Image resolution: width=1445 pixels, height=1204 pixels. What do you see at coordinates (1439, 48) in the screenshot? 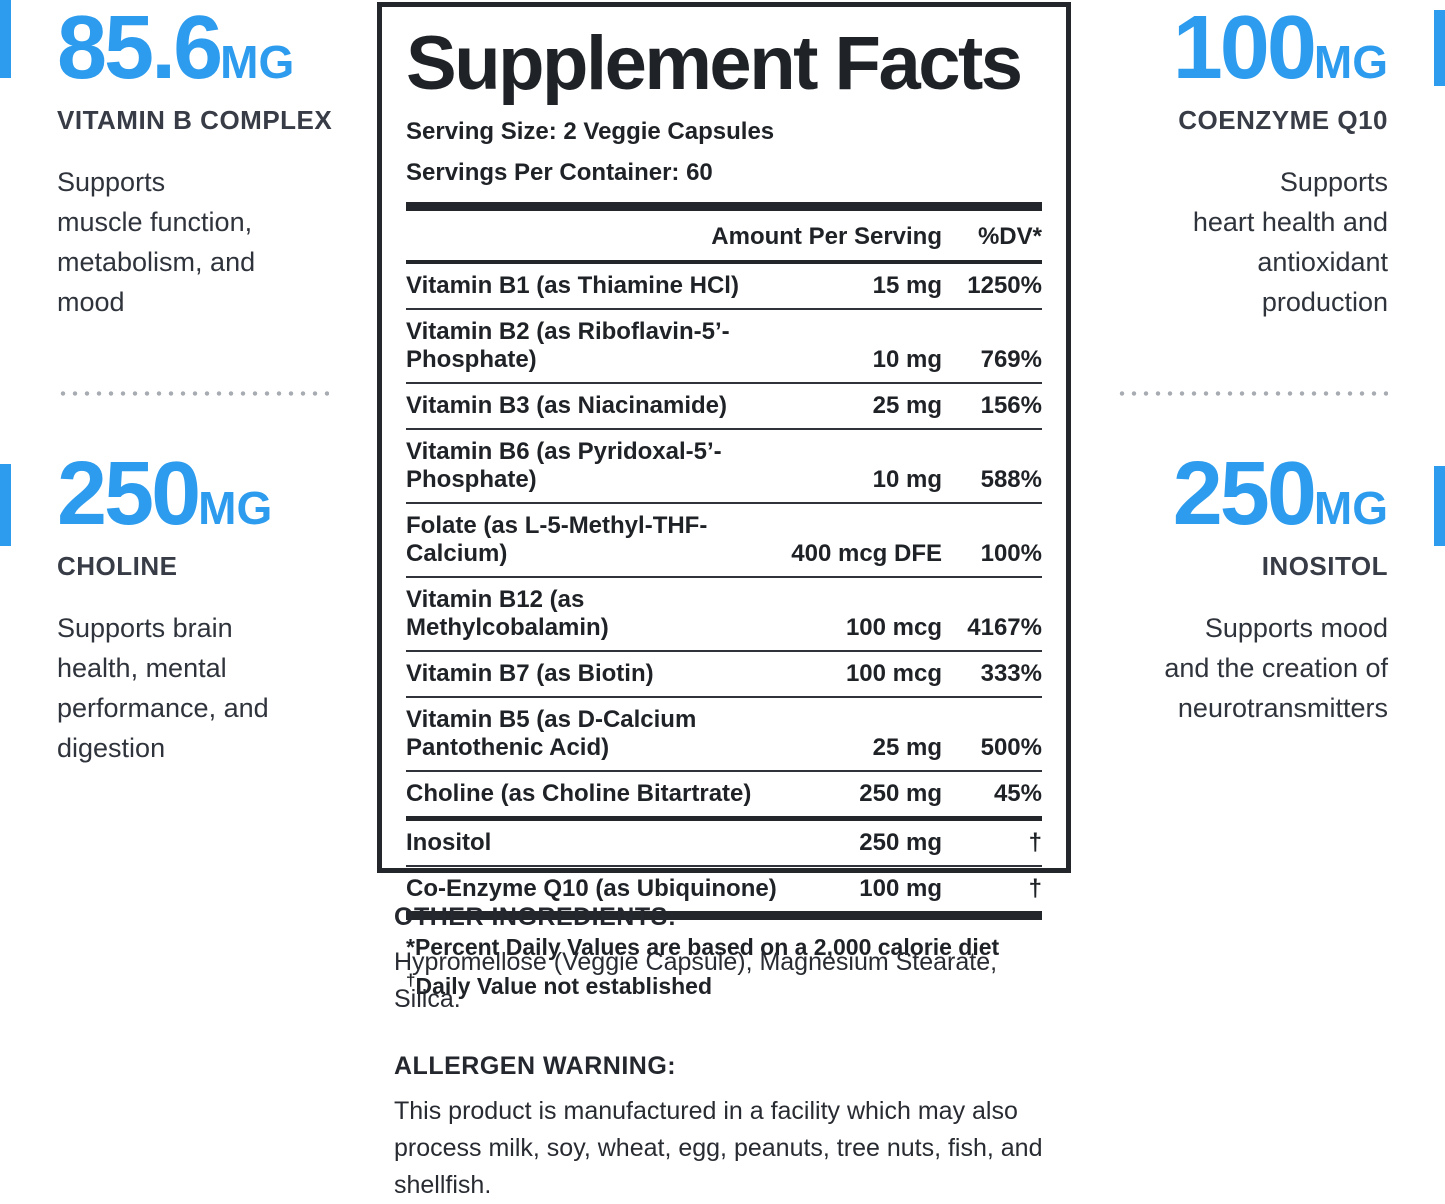
I see `accent-bar-right-top` at bounding box center [1439, 48].